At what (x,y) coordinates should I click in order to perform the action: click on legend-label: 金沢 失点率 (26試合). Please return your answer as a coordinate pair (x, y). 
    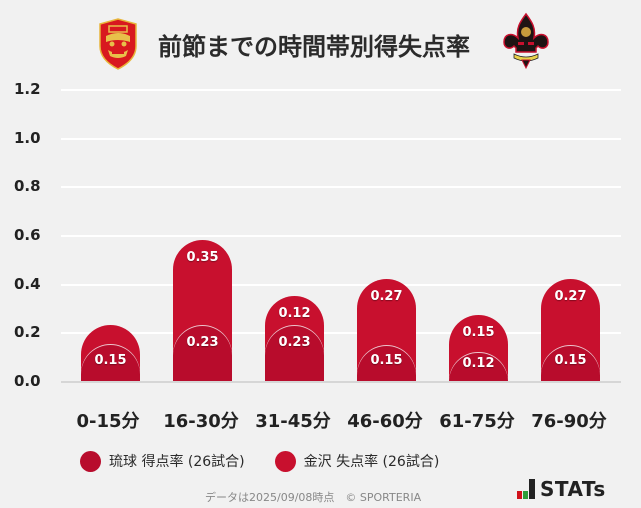
    Looking at the image, I should click on (371, 462).